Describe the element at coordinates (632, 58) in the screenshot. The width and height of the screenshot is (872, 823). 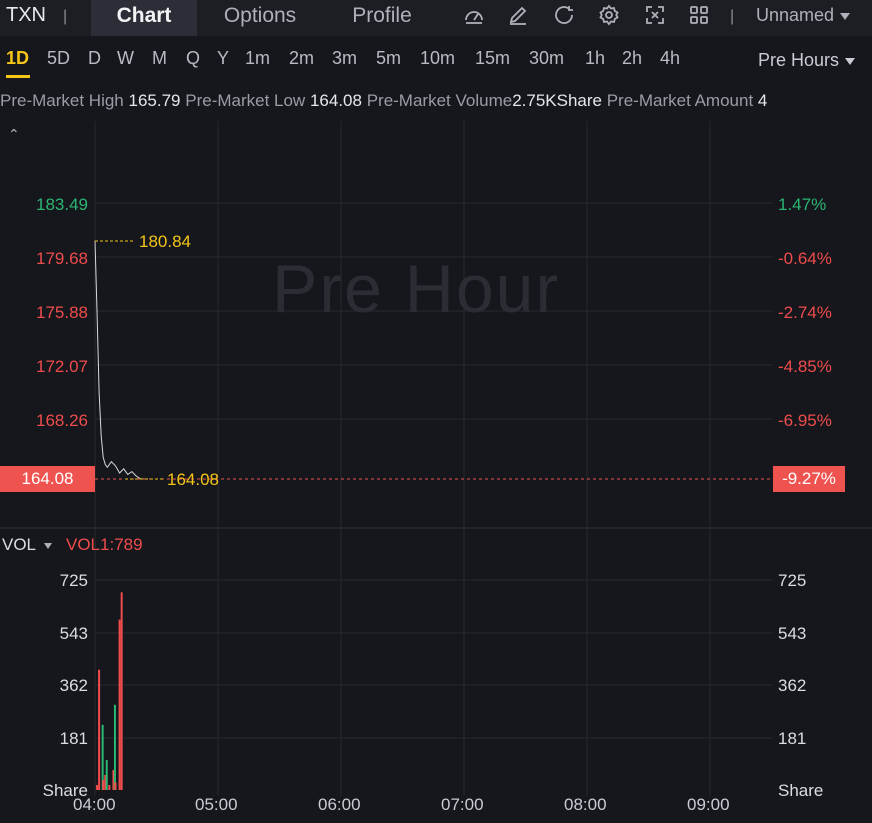
I see `period-2h: 2h` at that location.